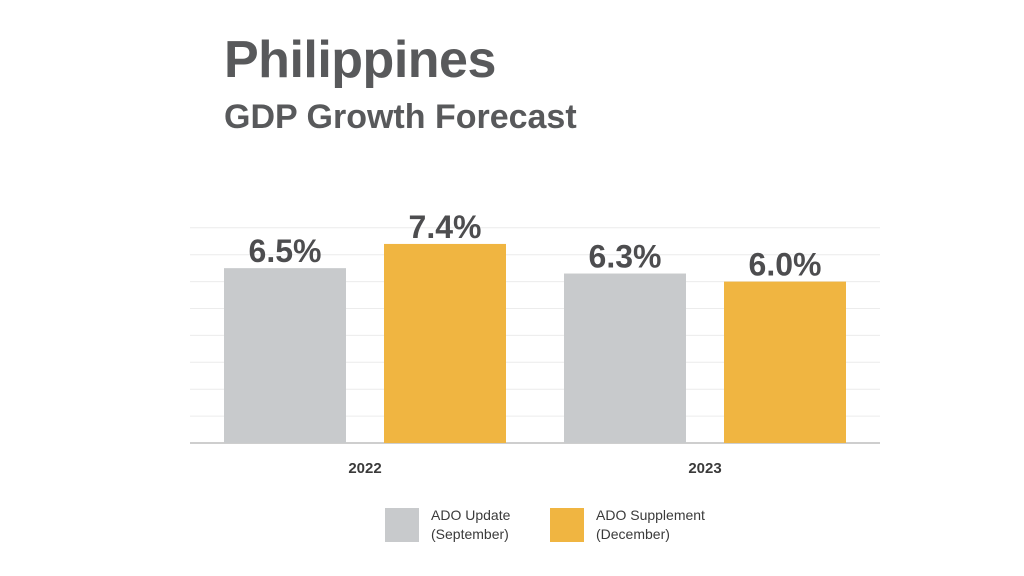 The height and width of the screenshot is (576, 1024). I want to click on legend-label-ado-update-line2: (September), so click(470, 534).